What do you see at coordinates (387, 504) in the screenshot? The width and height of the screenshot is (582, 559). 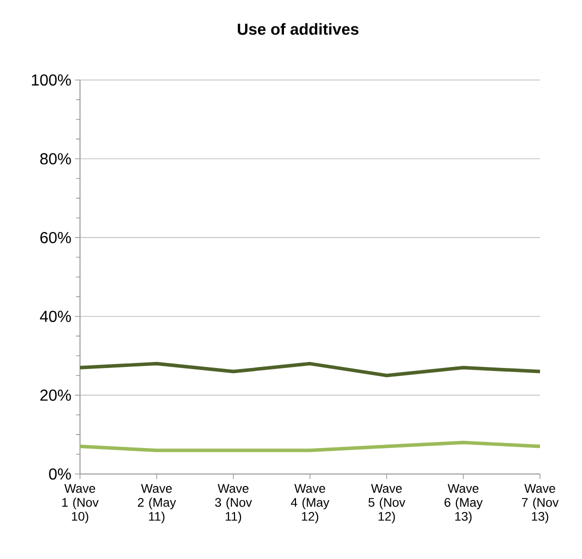 I see `x-tick-label: Wave 5 (Nov 12)` at bounding box center [387, 504].